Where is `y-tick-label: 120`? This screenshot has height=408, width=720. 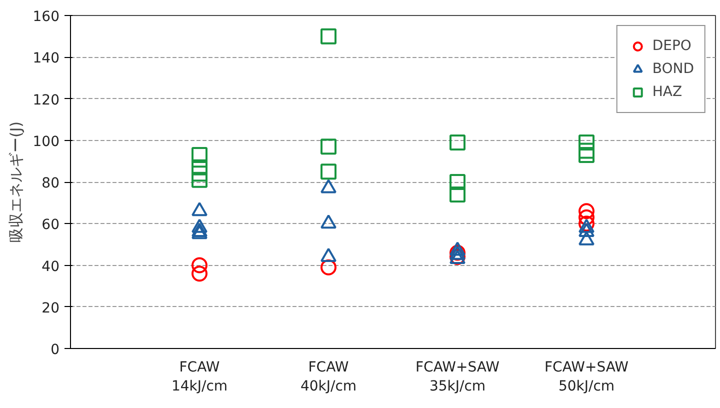
y-tick-label: 120 is located at coordinates (46, 100).